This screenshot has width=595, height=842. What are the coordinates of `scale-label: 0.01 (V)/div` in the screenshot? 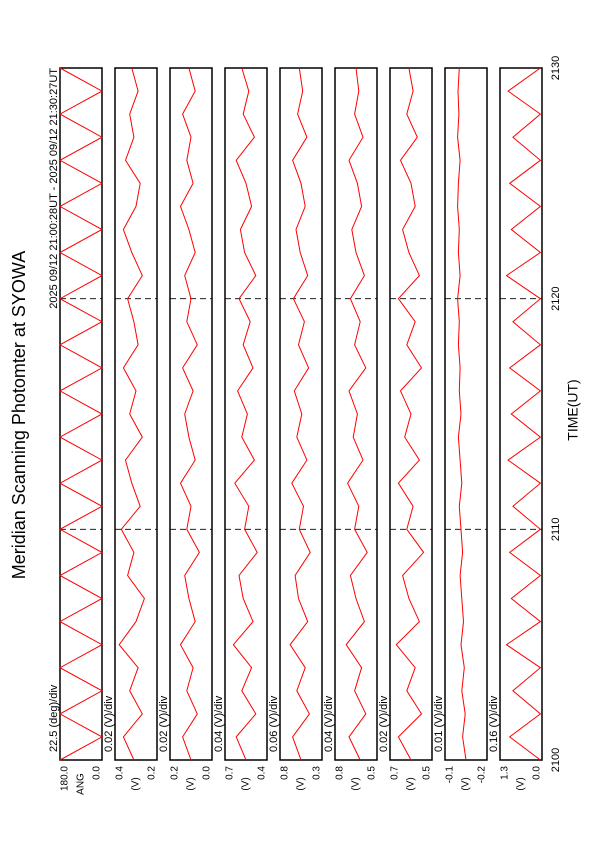 It's located at (439, 723).